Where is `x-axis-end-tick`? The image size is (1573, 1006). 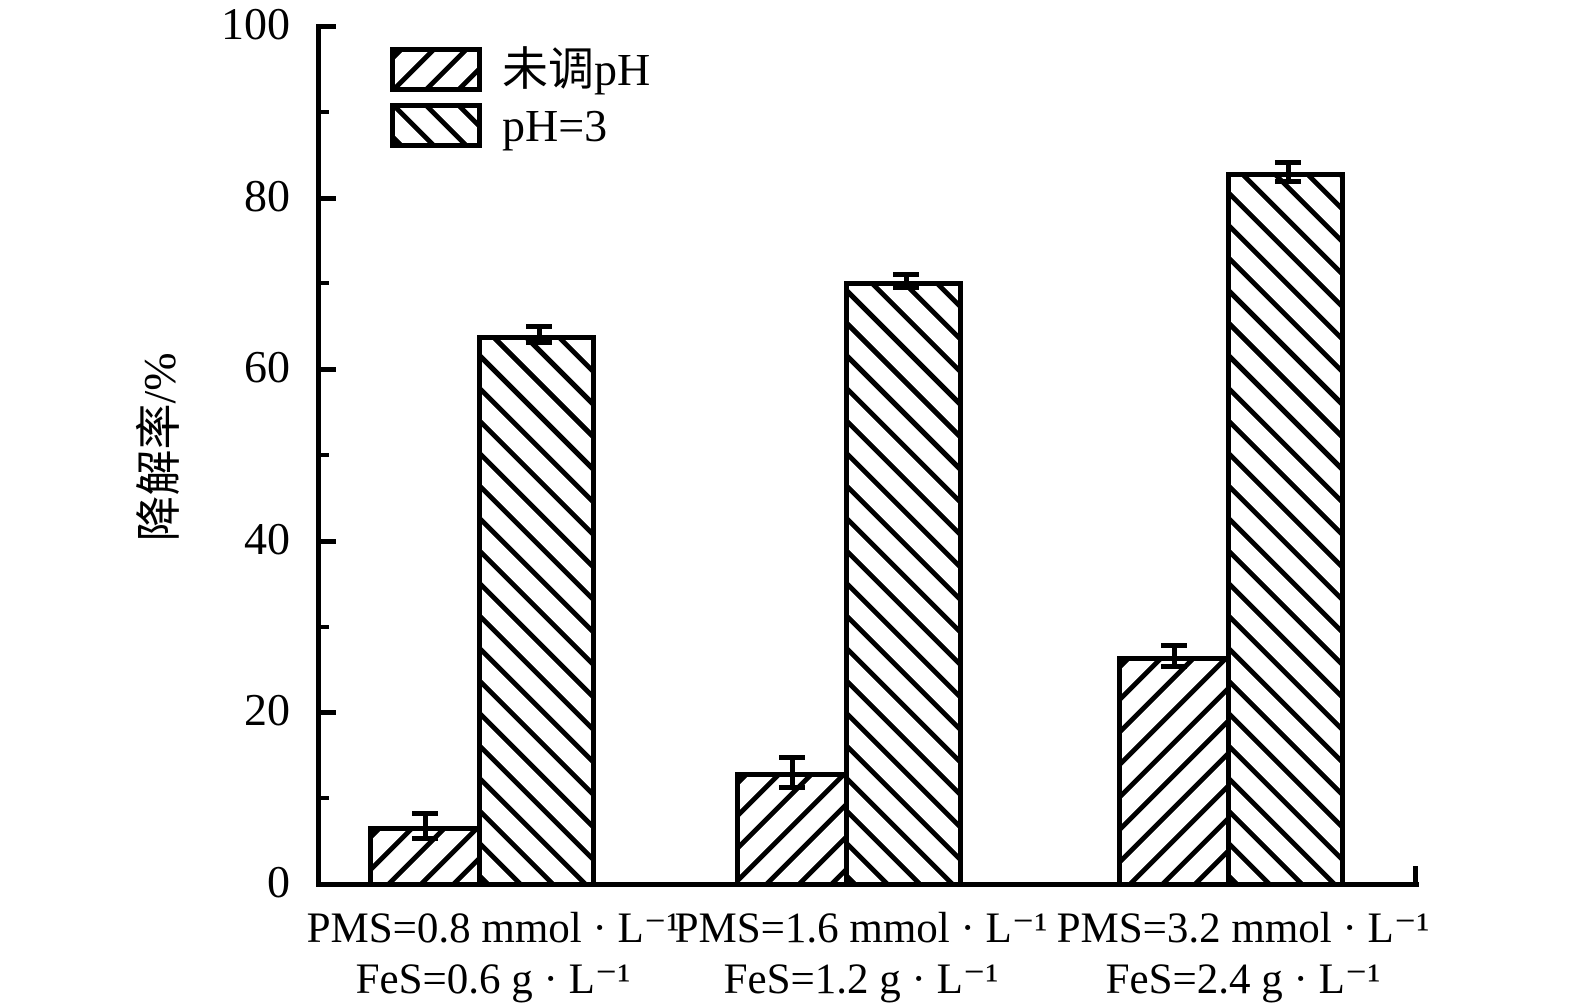
x-axis-end-tick is located at coordinates (1415, 875).